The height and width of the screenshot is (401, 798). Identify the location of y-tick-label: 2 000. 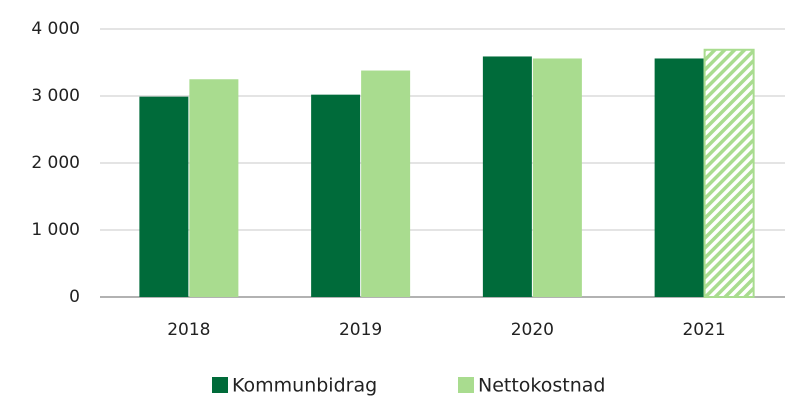
(55, 163).